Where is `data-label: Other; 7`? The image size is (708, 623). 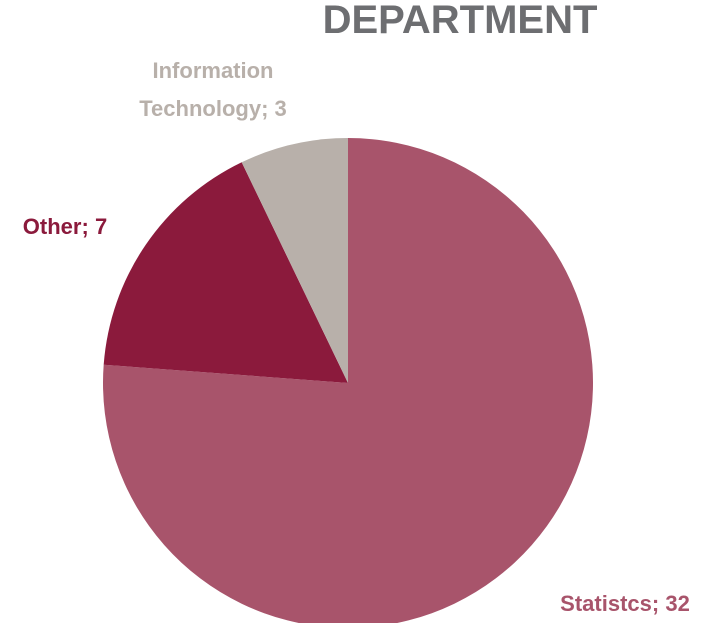 data-label: Other; 7 is located at coordinates (75, 227).